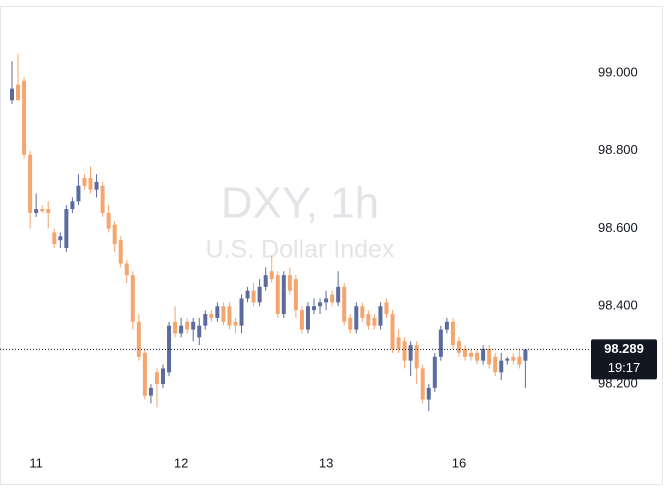  What do you see at coordinates (618, 305) in the screenshot?
I see `y-tick-label: 98.400` at bounding box center [618, 305].